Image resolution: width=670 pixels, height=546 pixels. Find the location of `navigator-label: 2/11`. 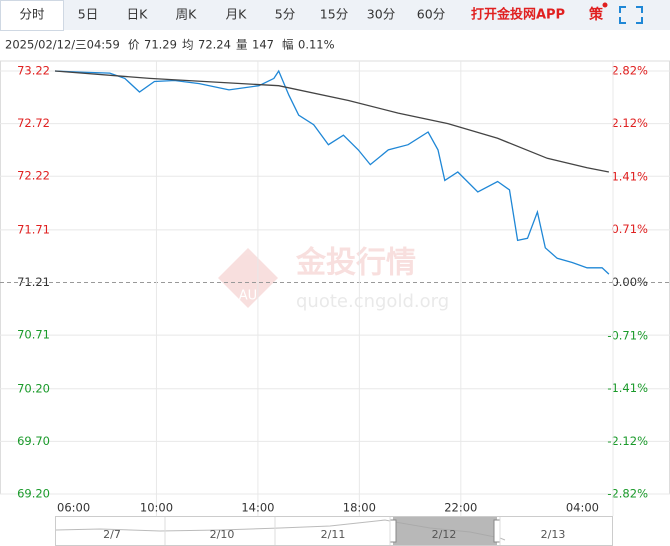

navigator-label: 2/11 is located at coordinates (333, 534).